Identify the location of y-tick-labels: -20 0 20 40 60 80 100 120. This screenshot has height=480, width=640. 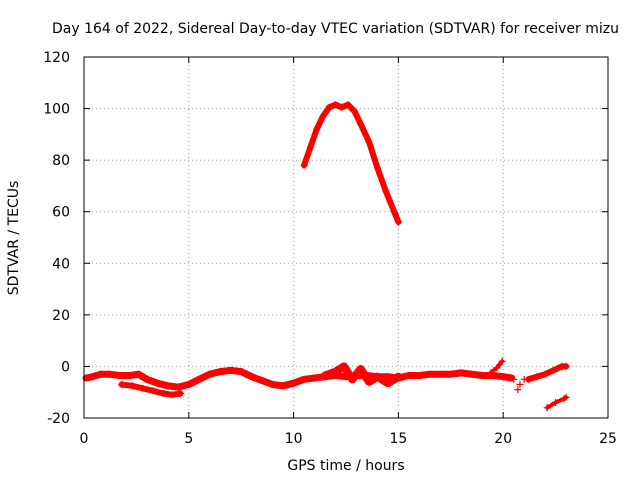
(56, 238).